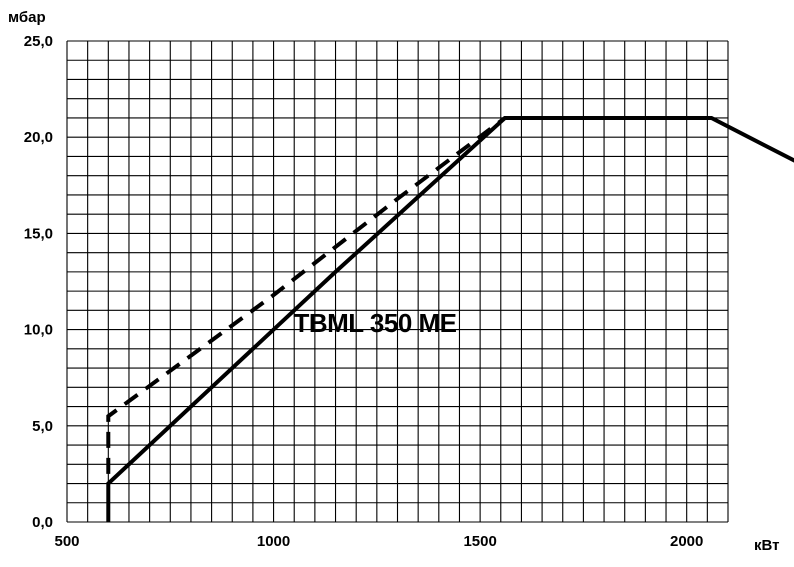  Describe the element at coordinates (378, 541) in the screenshot. I see `x-tick-labels: 500100015002000250030003500` at that location.